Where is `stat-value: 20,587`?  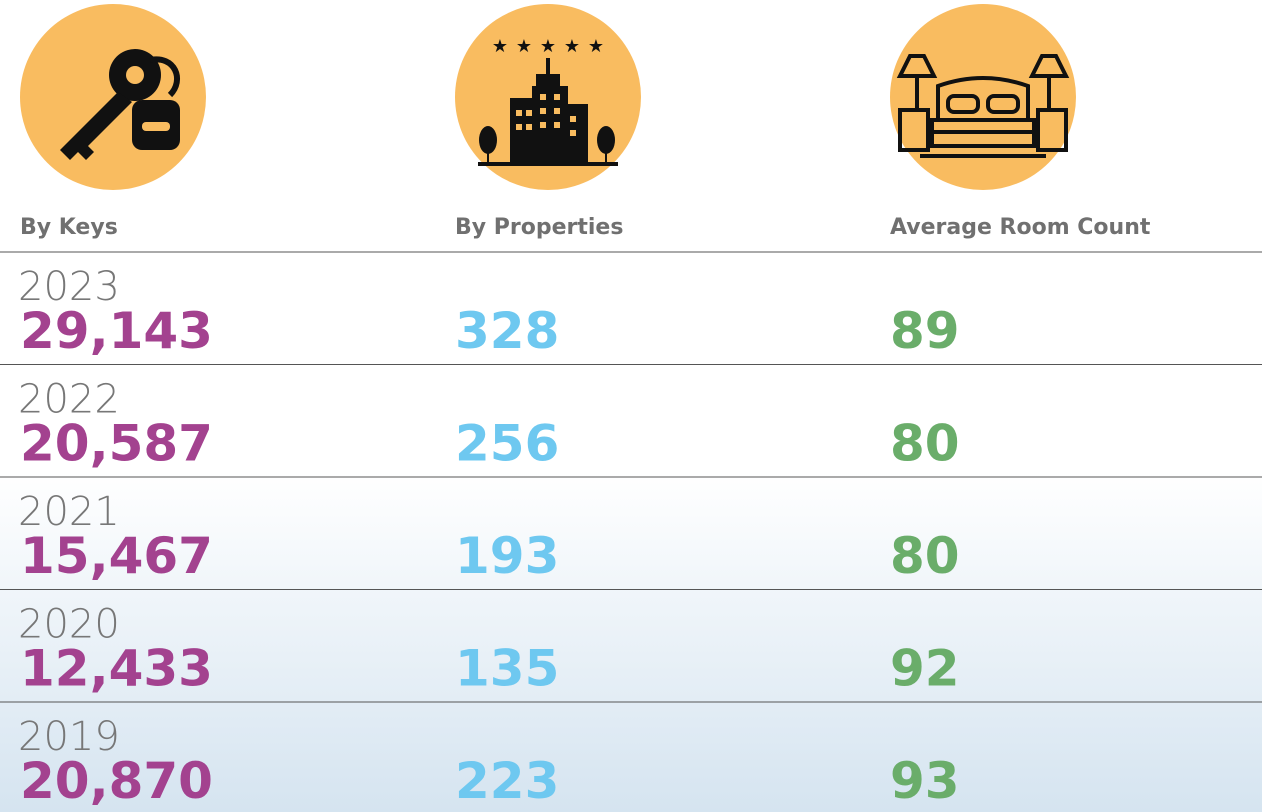 stat-value: 20,587 is located at coordinates (116, 444).